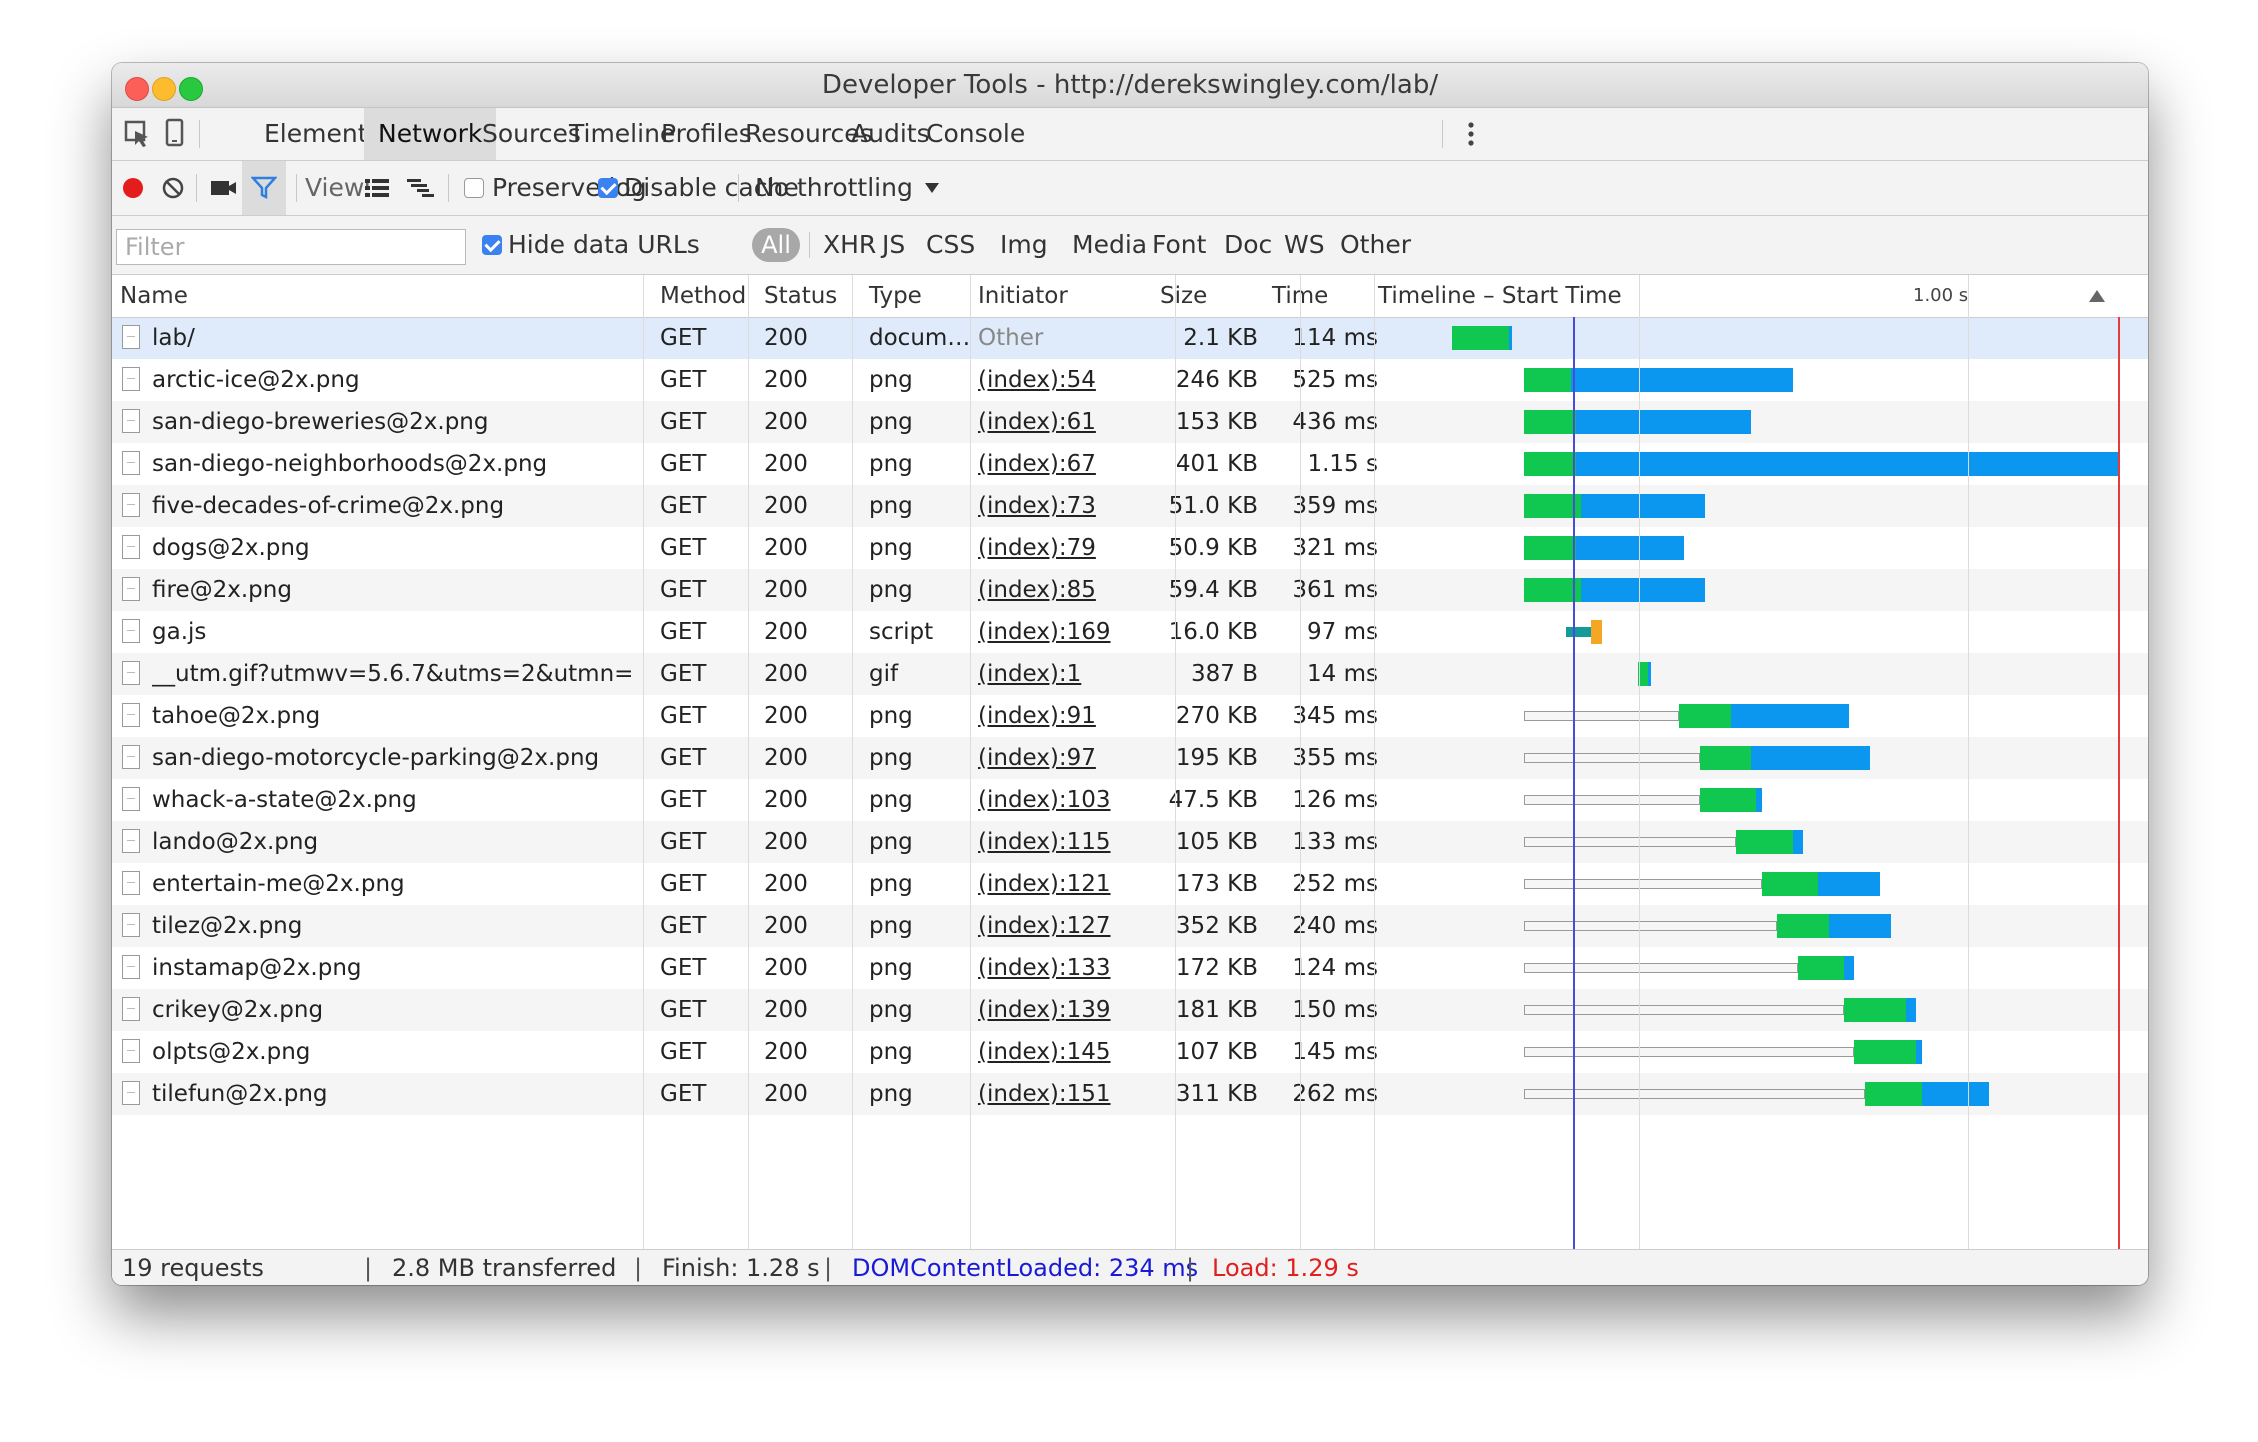  I want to click on request-initiator: (index):67, so click(1037, 464).